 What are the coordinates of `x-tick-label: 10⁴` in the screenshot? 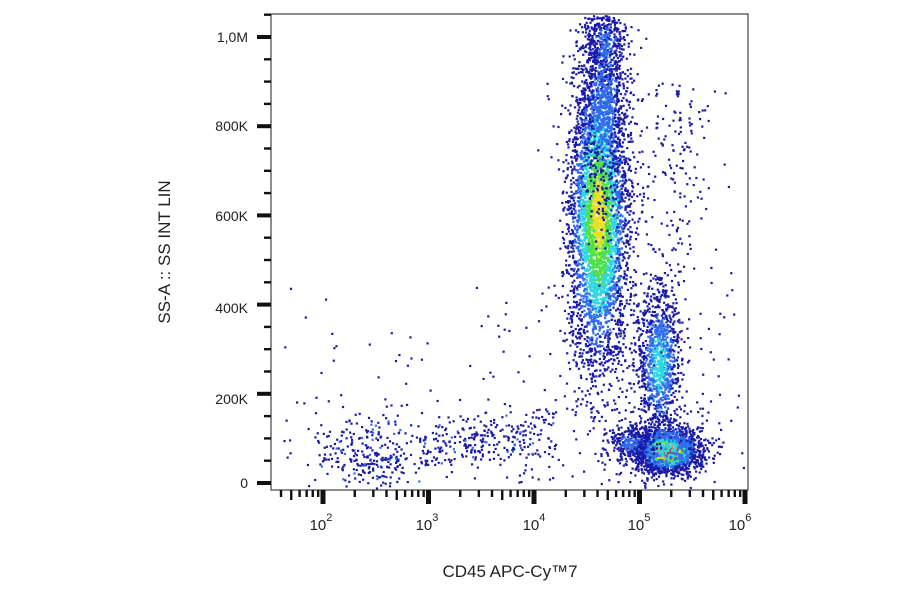 It's located at (534, 523).